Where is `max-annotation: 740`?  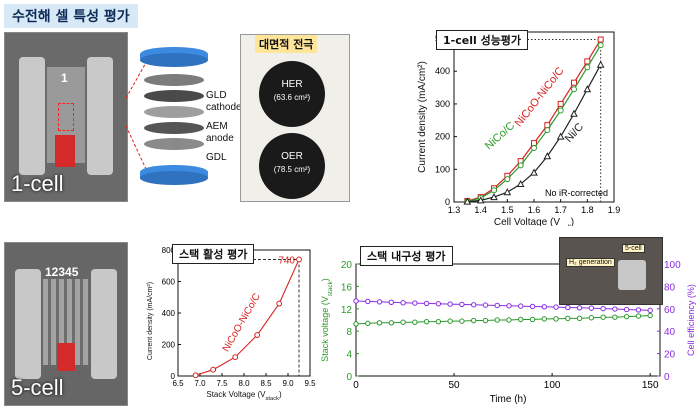
max-annotation: 740 is located at coordinates (286, 260).